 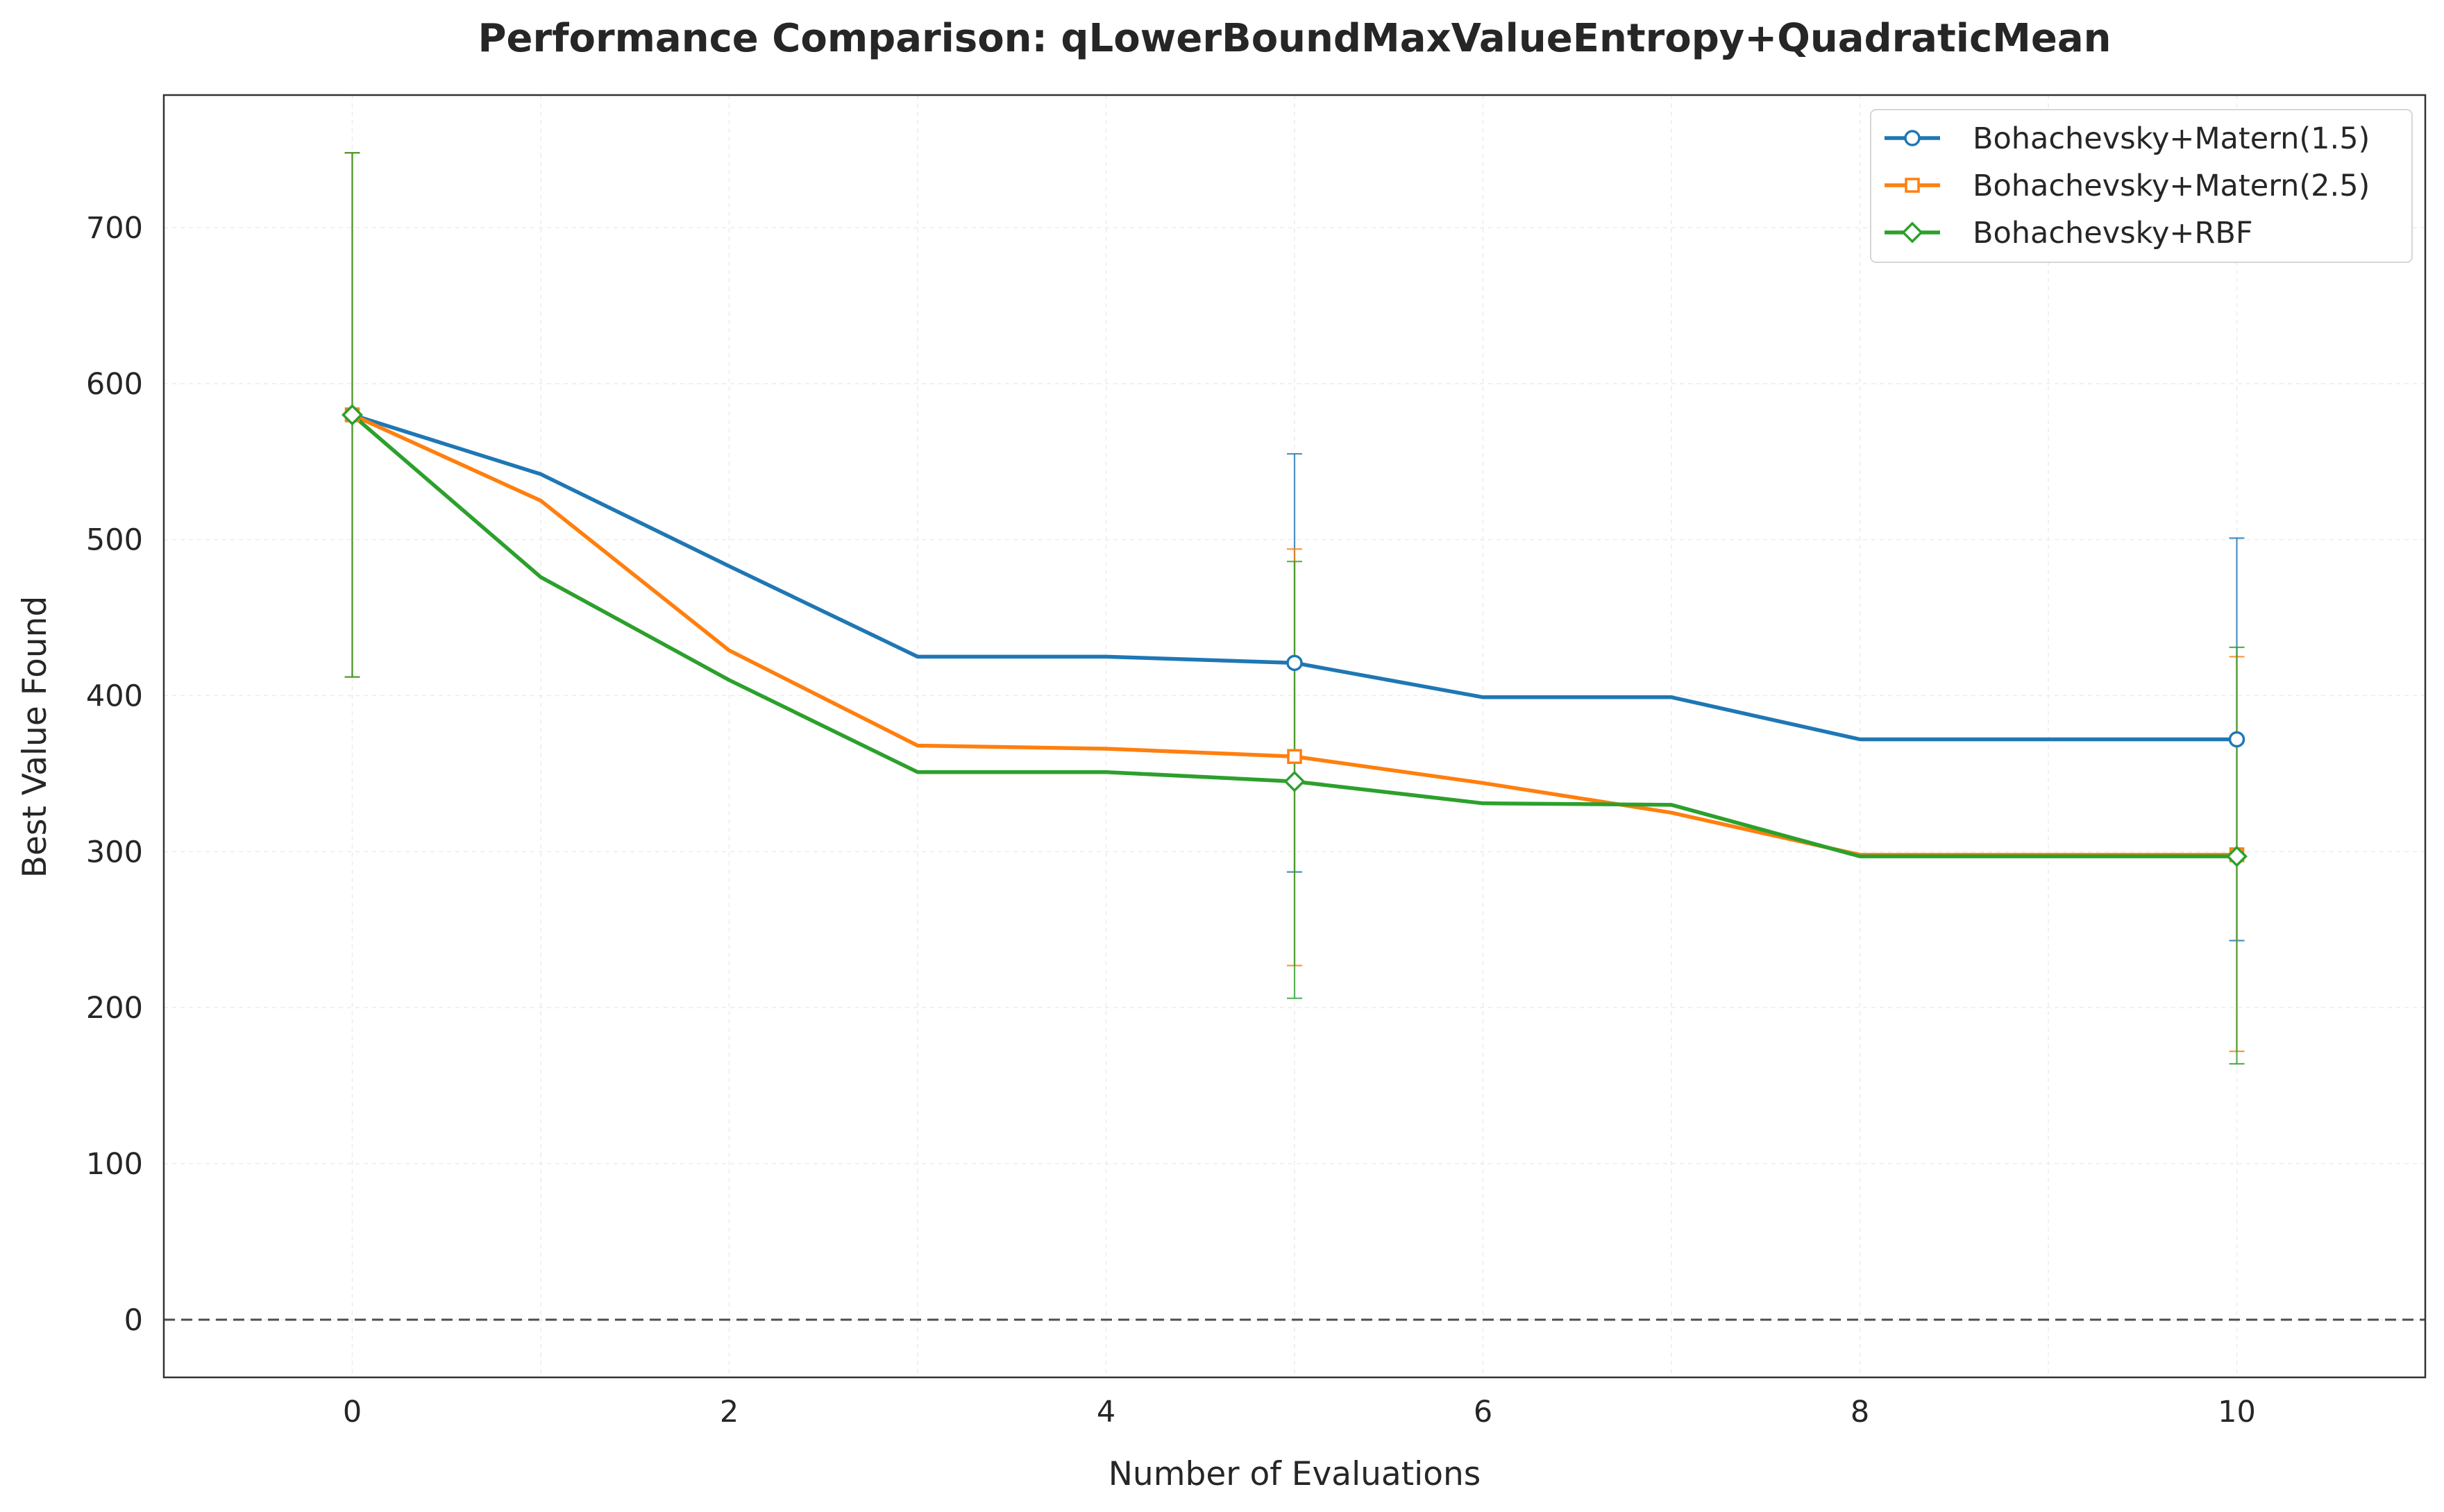 I want to click on x-tick-label: 8, so click(x=1860, y=1412).